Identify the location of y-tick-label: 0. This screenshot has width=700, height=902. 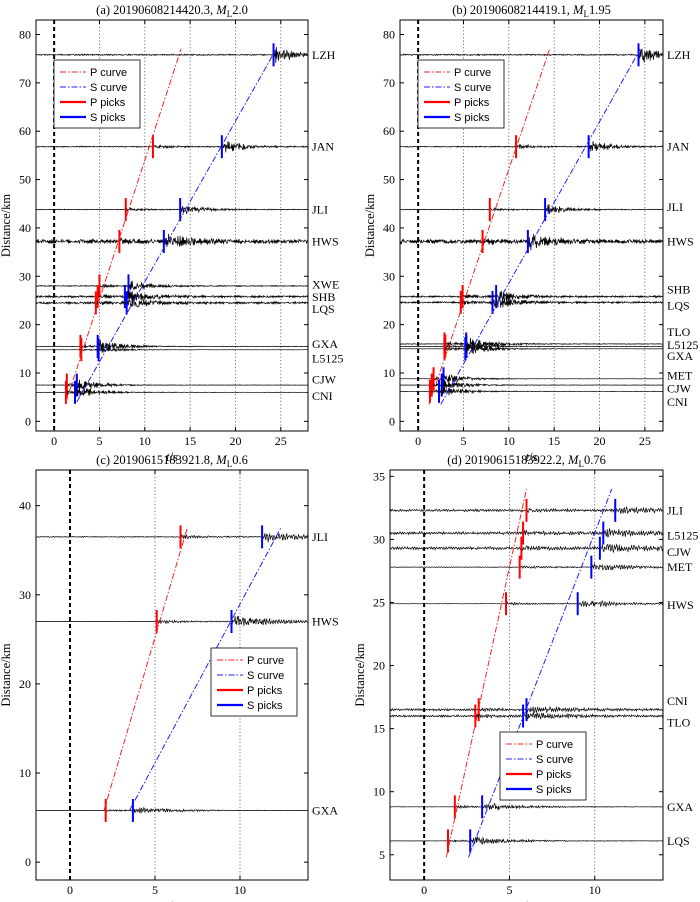
(28, 421).